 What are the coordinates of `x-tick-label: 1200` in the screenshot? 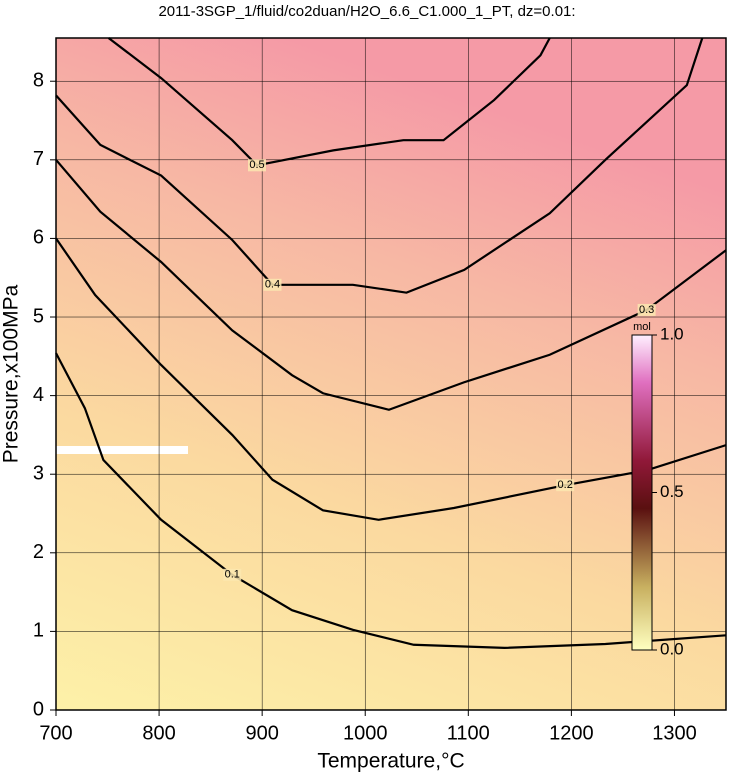 It's located at (571, 733).